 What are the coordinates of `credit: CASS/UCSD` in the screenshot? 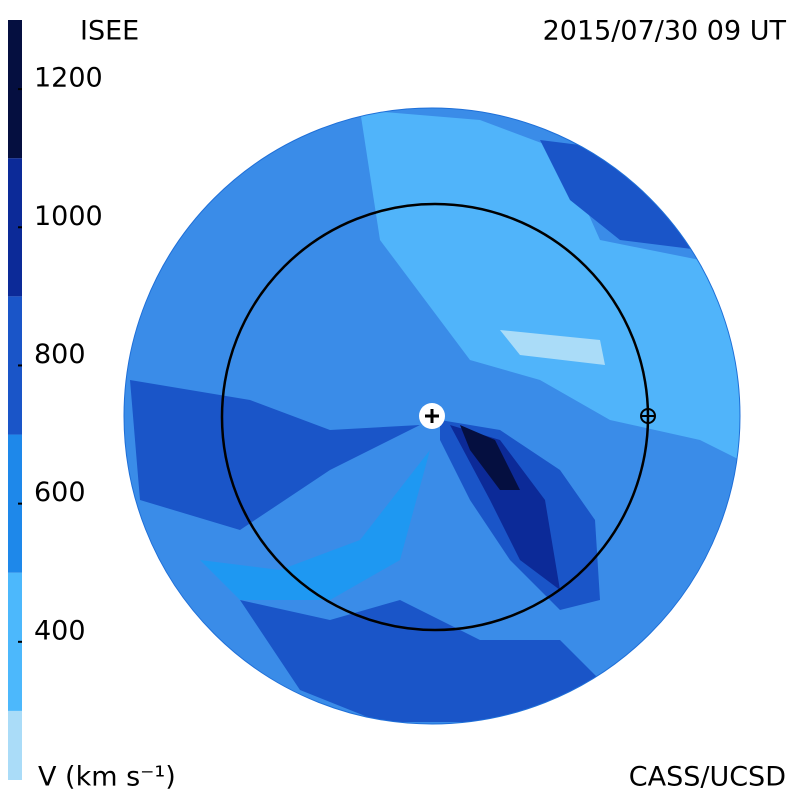 It's located at (707, 777).